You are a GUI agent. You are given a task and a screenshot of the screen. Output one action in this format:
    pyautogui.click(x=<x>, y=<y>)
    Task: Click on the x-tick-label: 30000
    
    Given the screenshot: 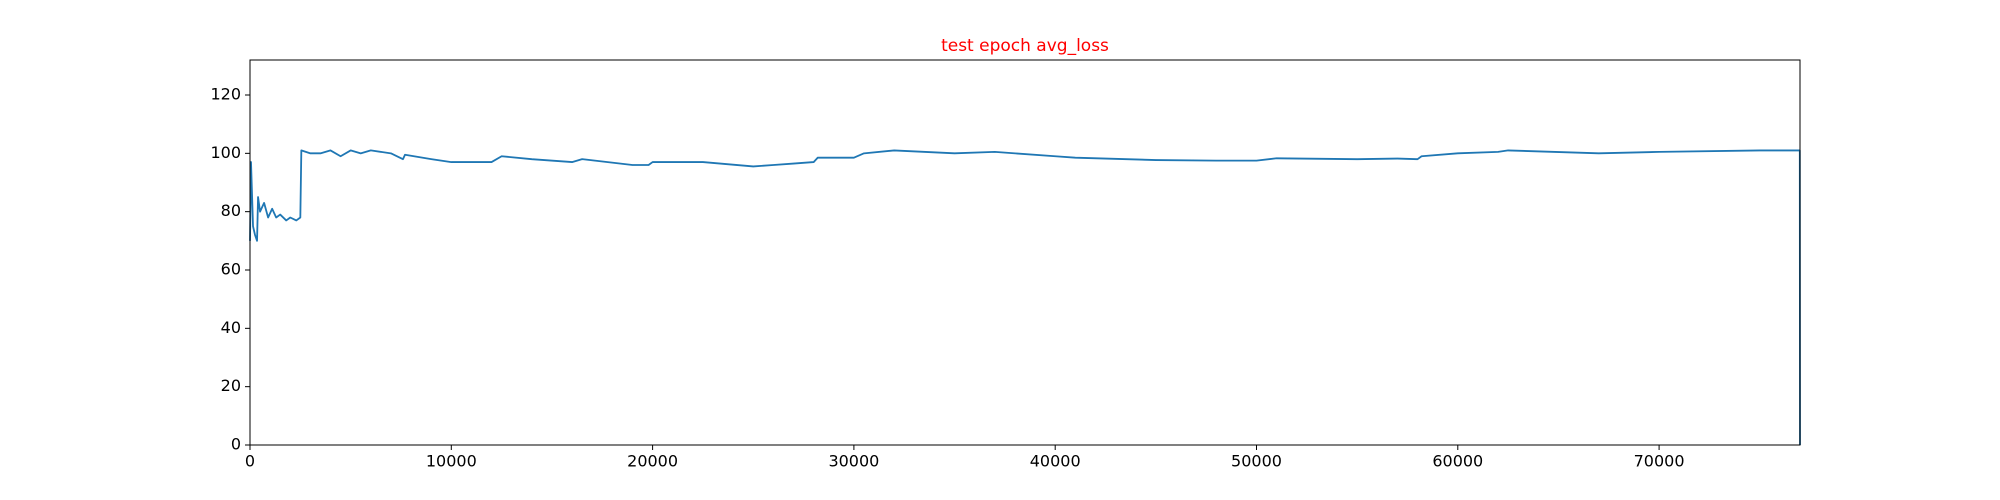 What is the action you would take?
    pyautogui.click(x=853, y=461)
    